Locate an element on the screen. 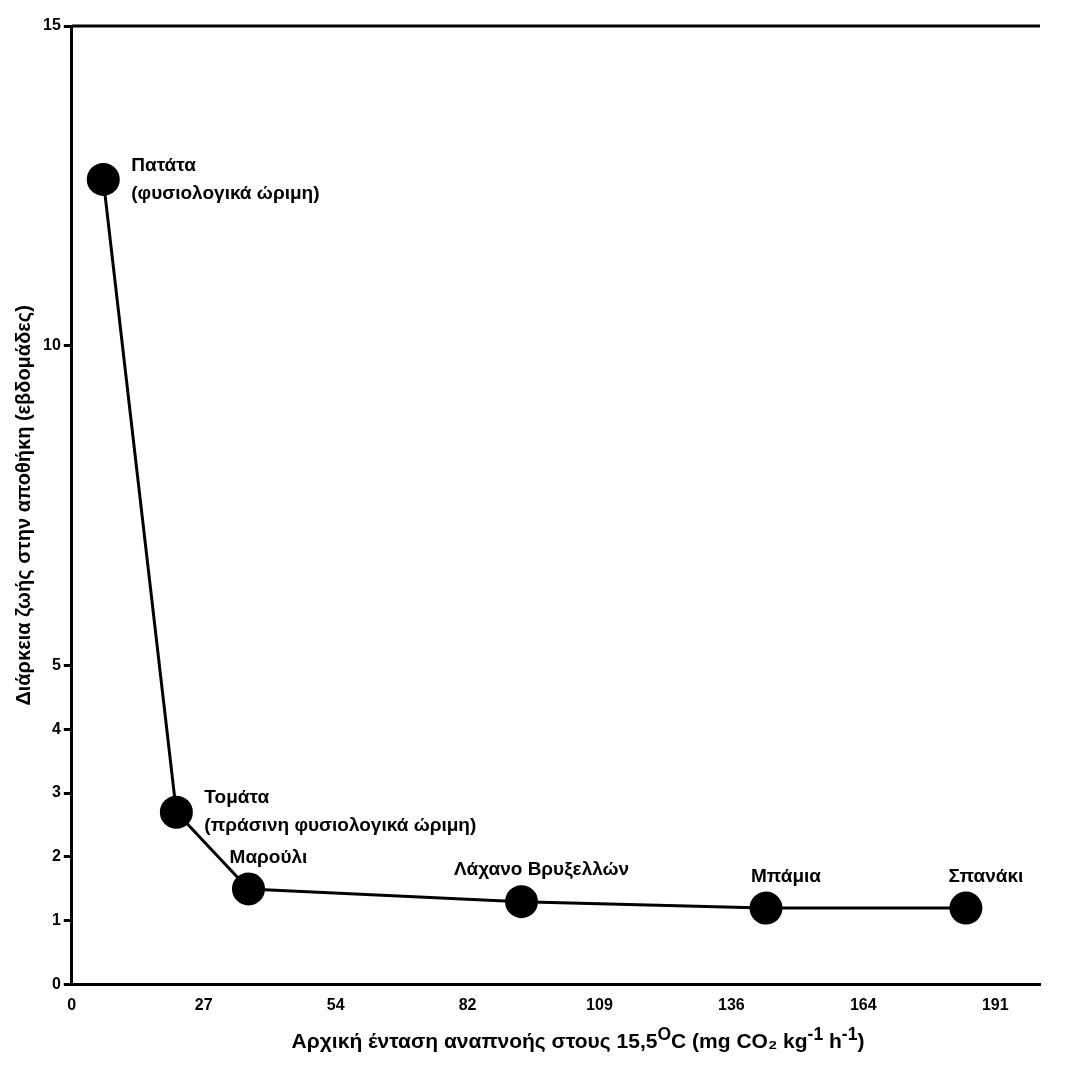 This screenshot has height=1078, width=1066. y-tick-label: 1 is located at coordinates (56, 920).